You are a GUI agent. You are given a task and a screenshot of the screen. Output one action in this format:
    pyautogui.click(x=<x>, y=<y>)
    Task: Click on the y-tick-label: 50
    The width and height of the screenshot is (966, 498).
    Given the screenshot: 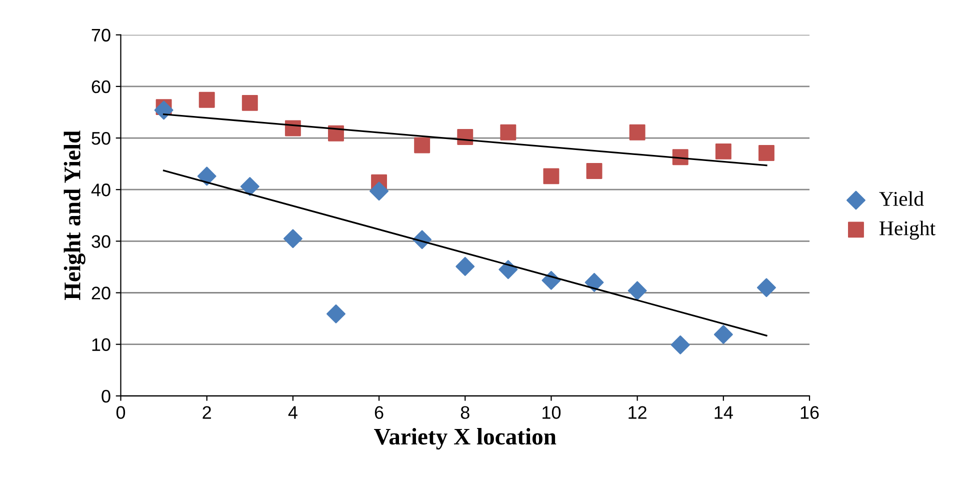 What is the action you would take?
    pyautogui.click(x=101, y=138)
    